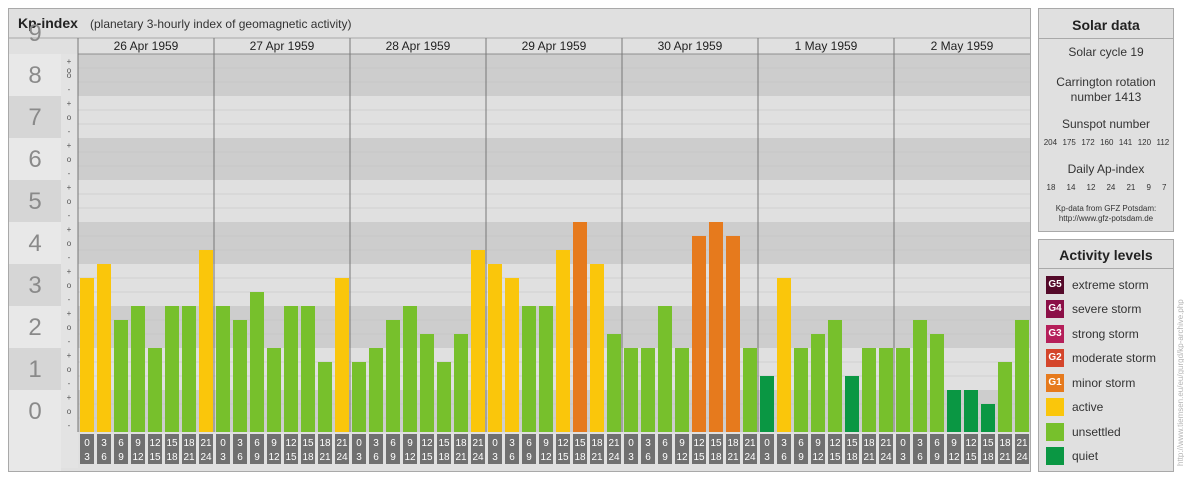 The height and width of the screenshot is (480, 1184). Describe the element at coordinates (34, 117) in the screenshot. I see `y-tick-label: 7` at that location.